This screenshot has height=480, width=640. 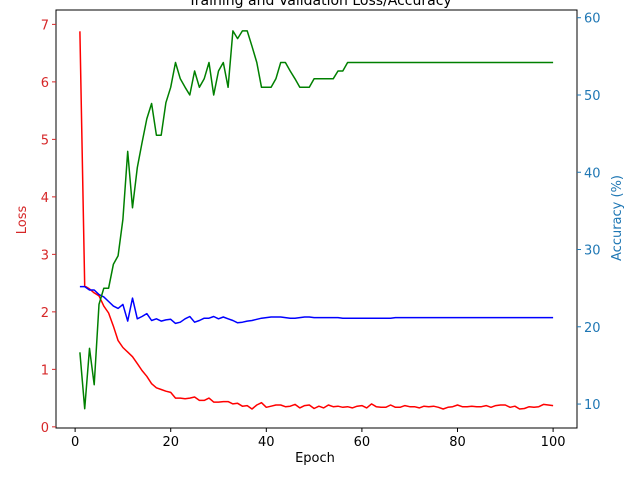 What do you see at coordinates (617, 218) in the screenshot?
I see `y-axis-right-label: Accuracy (%)` at bounding box center [617, 218].